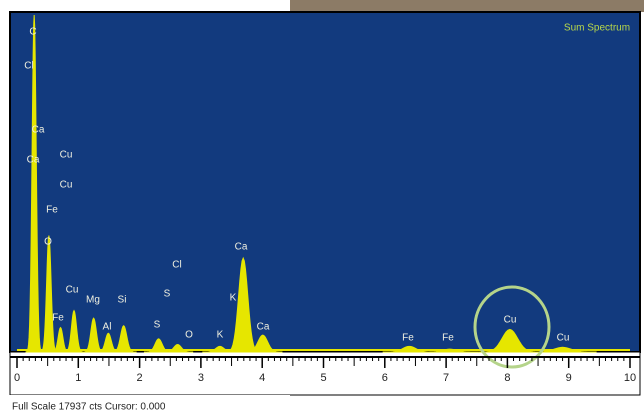  What do you see at coordinates (201, 378) in the screenshot?
I see `x-tick-label: 3` at bounding box center [201, 378].